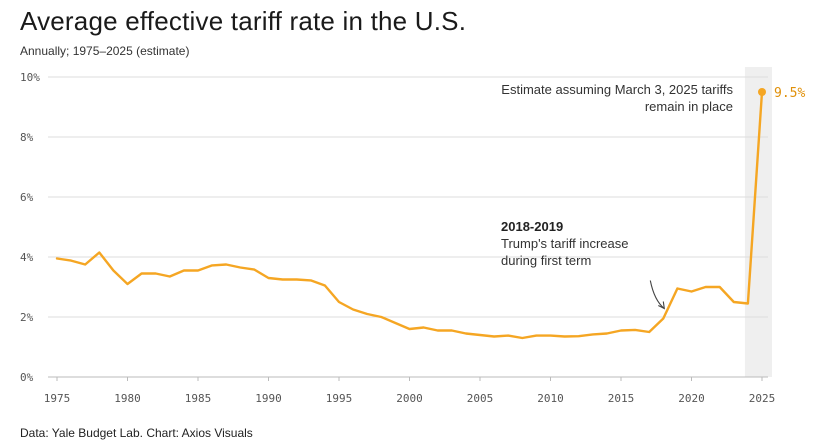 This screenshot has height=446, width=820. Describe the element at coordinates (564, 243) in the screenshot. I see `annotation-2018-line-1: Trump's tariff increase` at that location.